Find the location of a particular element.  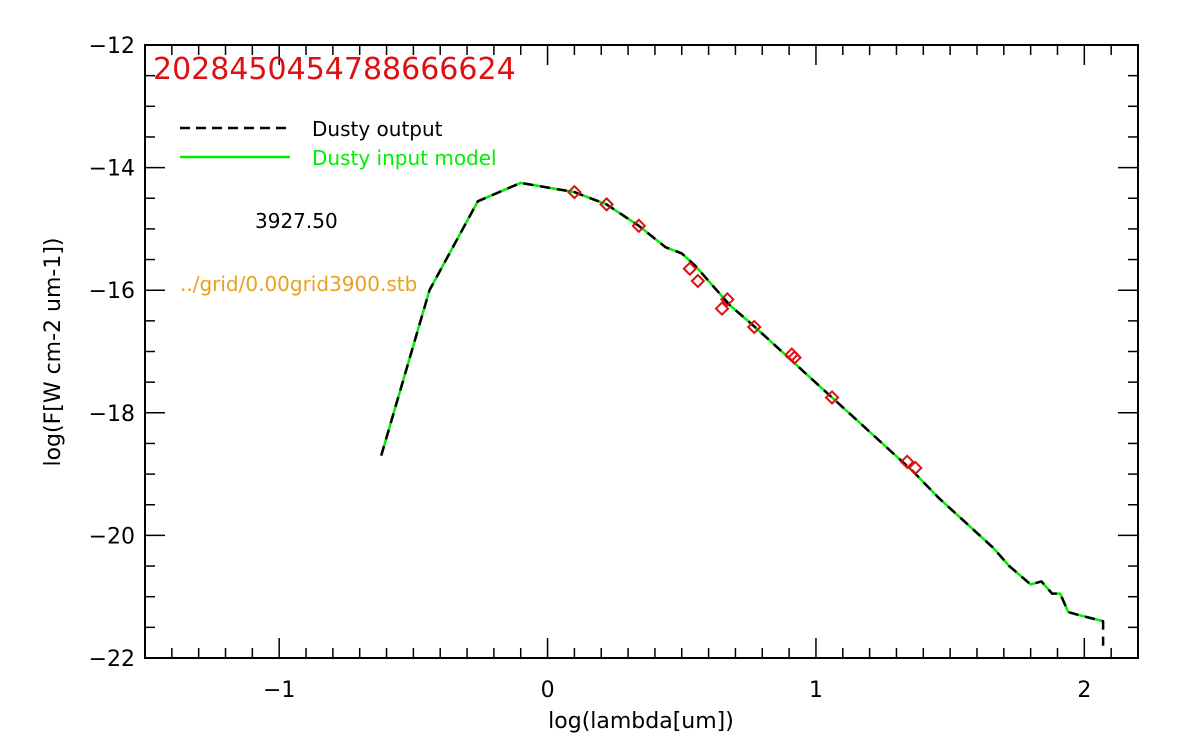

y-axis-title: log(F[W cm-2 um-1]) is located at coordinates (53, 351).